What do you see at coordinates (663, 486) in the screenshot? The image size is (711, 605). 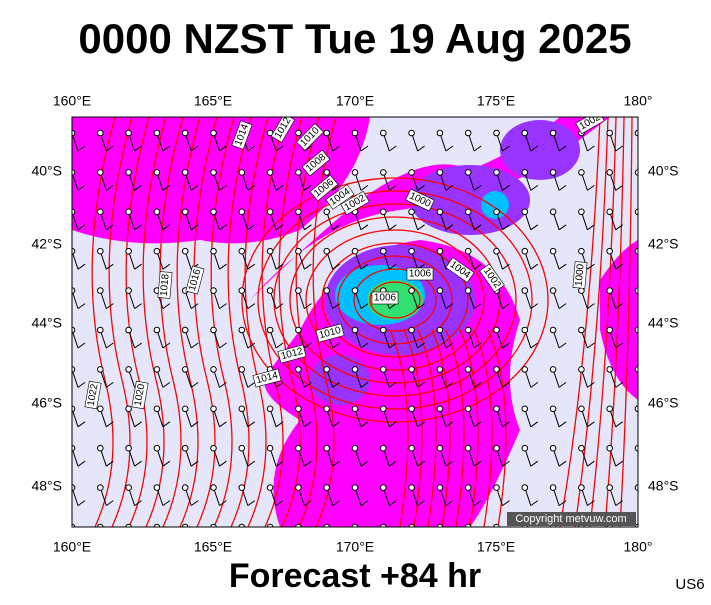 I see `right-lat-label: 48°S` at bounding box center [663, 486].